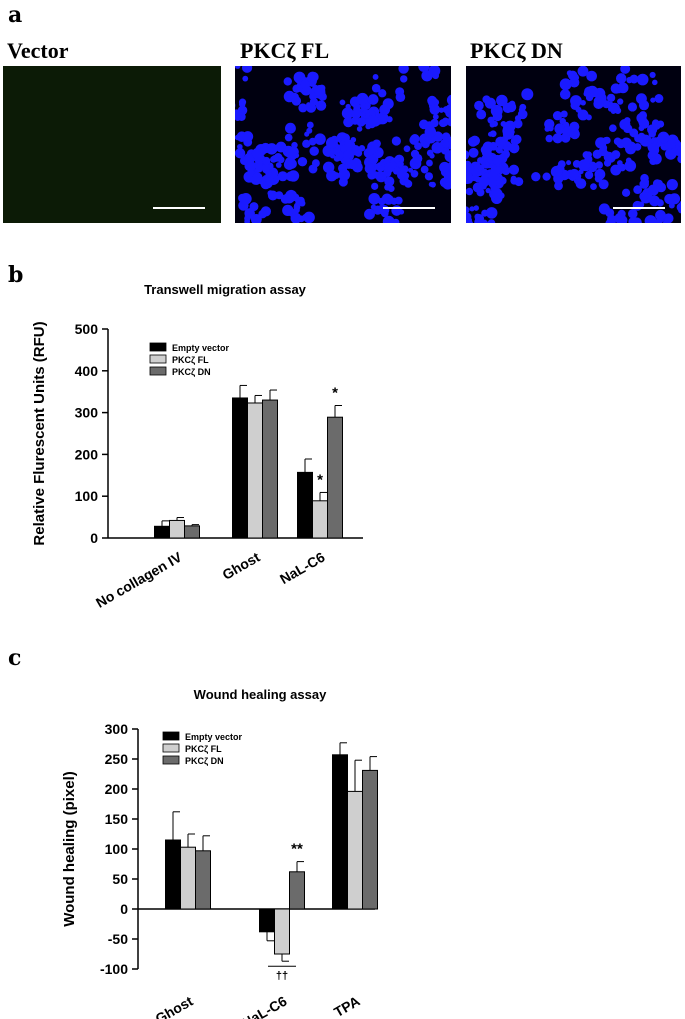  What do you see at coordinates (16, 275) in the screenshot?
I see `panel-b-letter: b` at bounding box center [16, 275].